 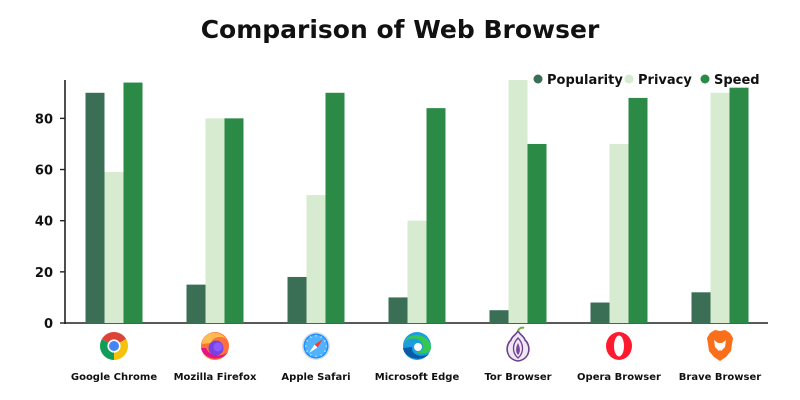 I want to click on safari-icon, so click(x=316, y=346).